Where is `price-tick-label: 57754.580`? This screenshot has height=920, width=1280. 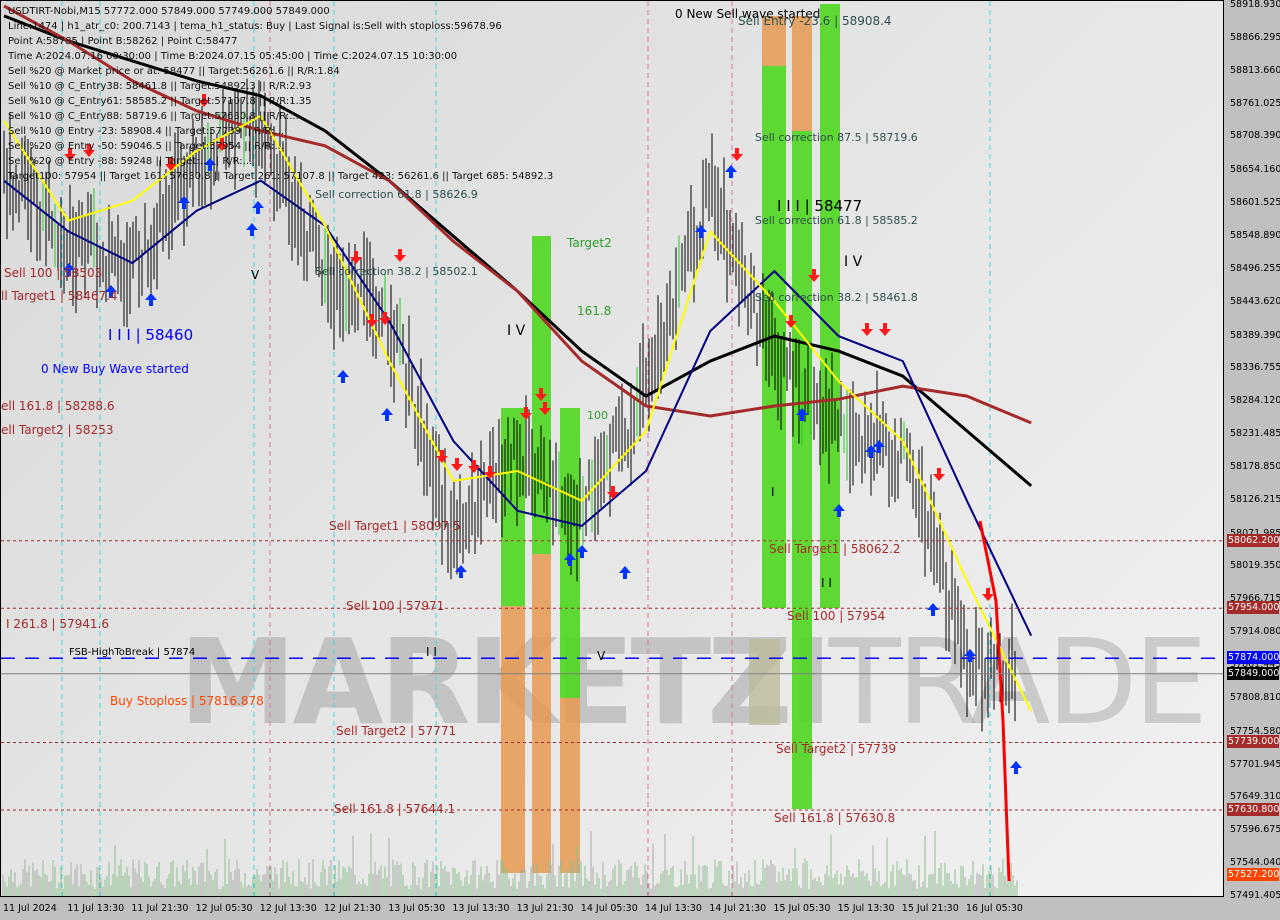
price-tick-label: 57754.580 is located at coordinates (1255, 731).